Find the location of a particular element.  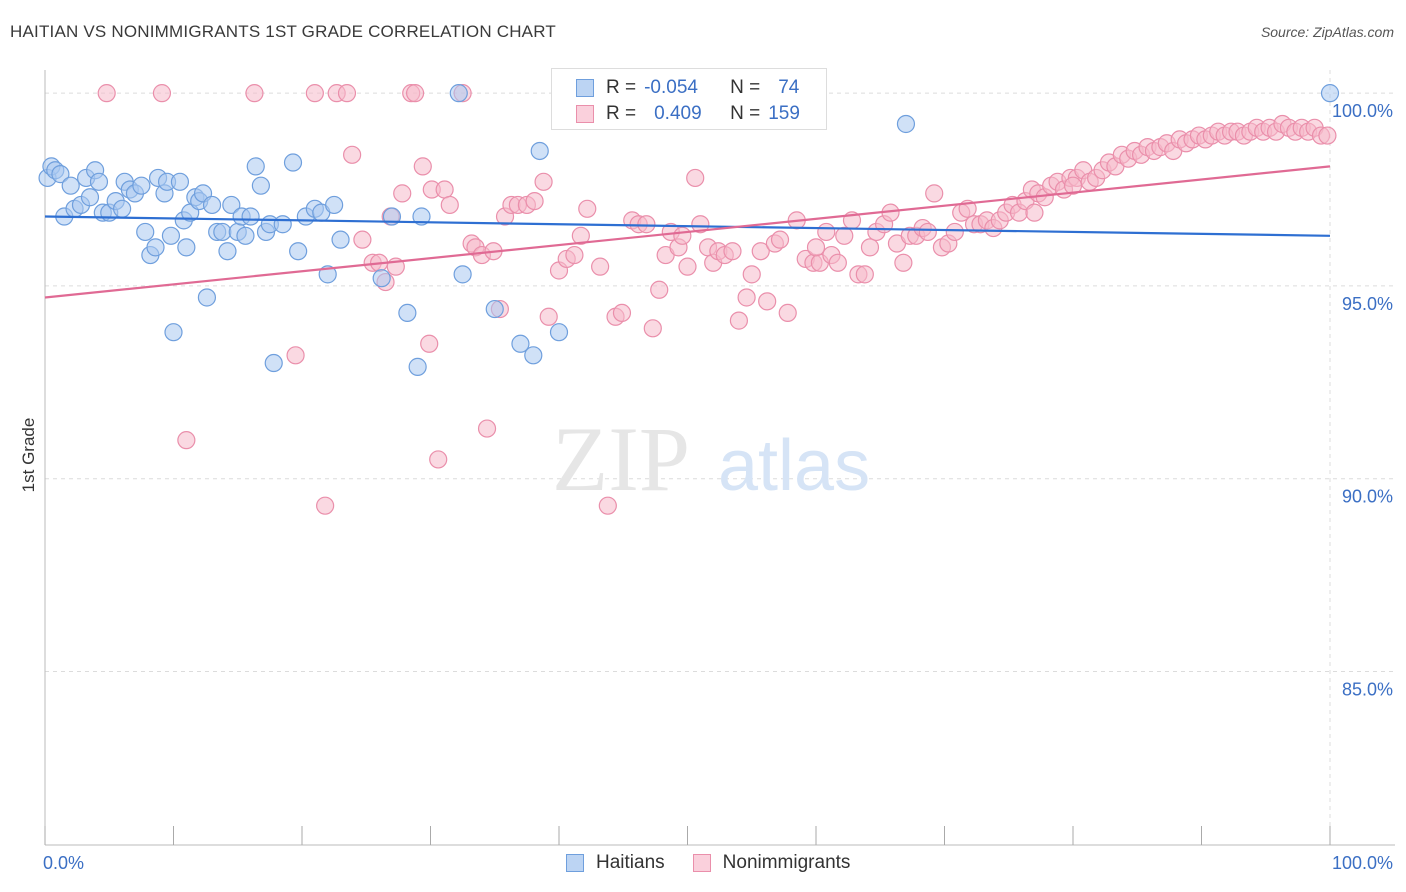

legend-stat-nonimmigrants: R = 0.409 N = 159 is located at coordinates (688, 114).